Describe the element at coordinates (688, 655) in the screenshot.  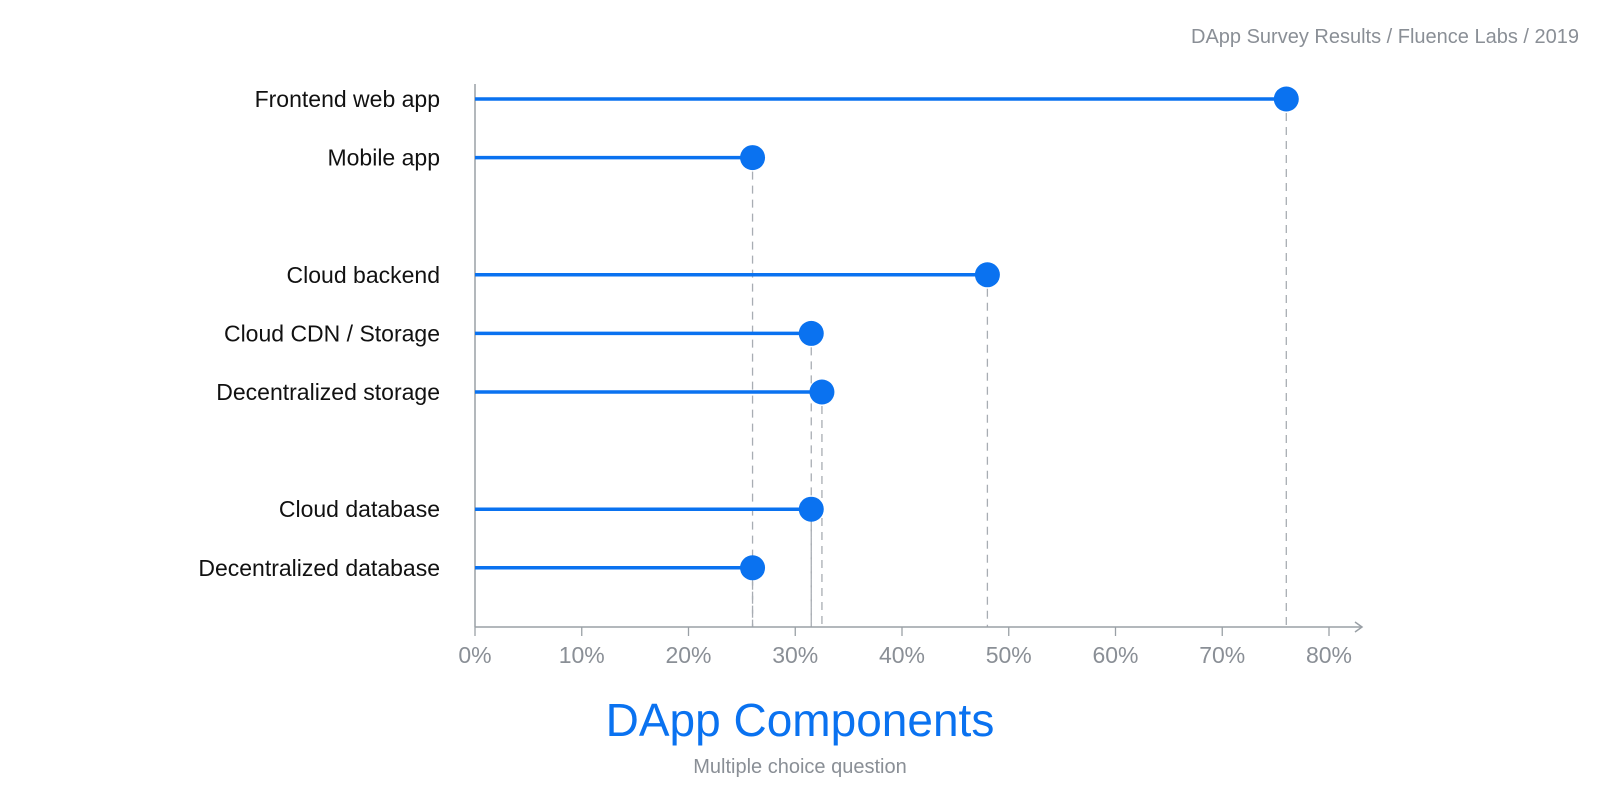
I see `x-tick-label: 20%` at that location.